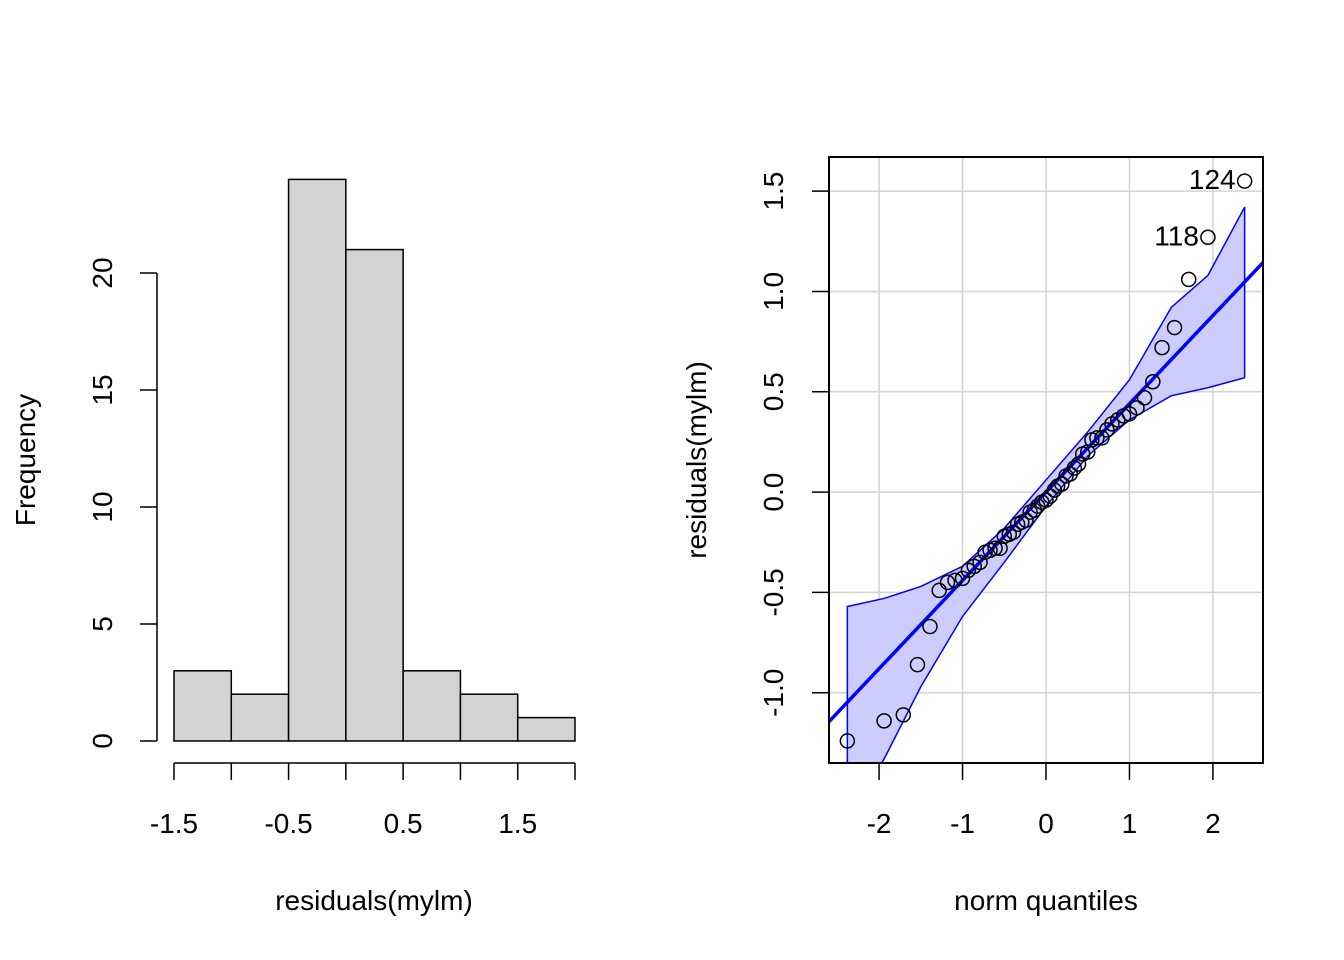 The height and width of the screenshot is (960, 1344). Describe the element at coordinates (773, 191) in the screenshot. I see `y-tick-label: 1.5` at that location.